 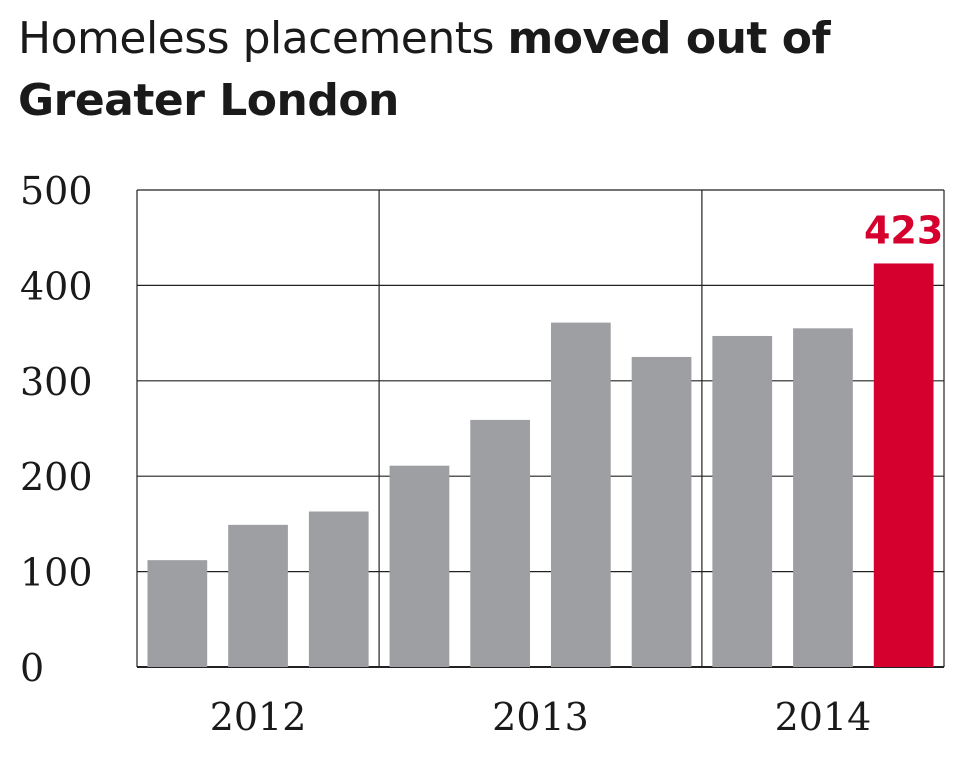 I want to click on bar-highlight, so click(x=903, y=465).